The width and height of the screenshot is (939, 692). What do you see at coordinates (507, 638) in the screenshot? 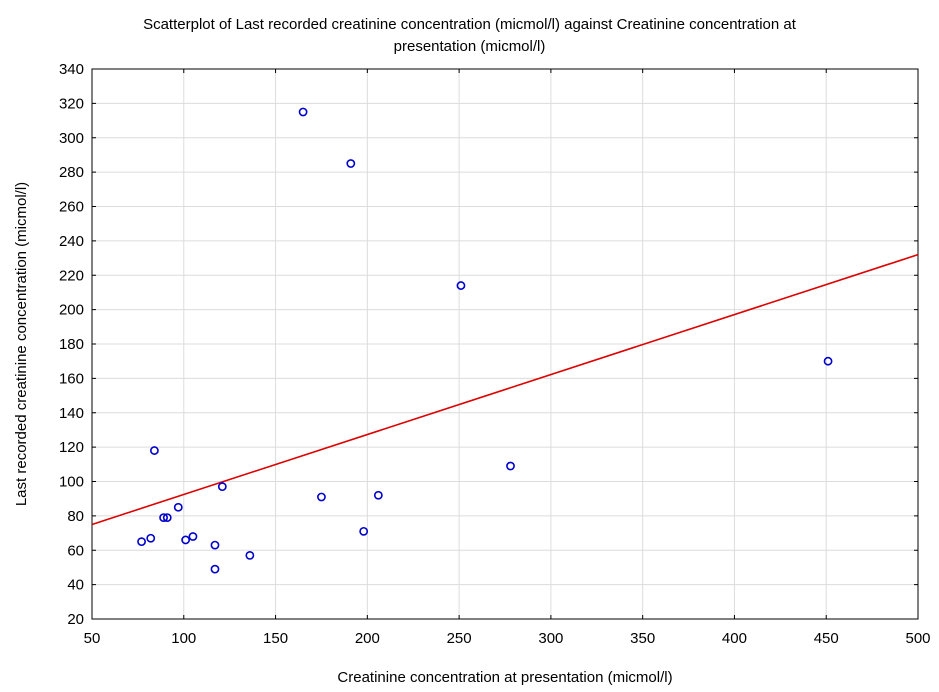
I see `x-tick-labels: 50 100 150 200 250 300 350 400 450 500` at bounding box center [507, 638].